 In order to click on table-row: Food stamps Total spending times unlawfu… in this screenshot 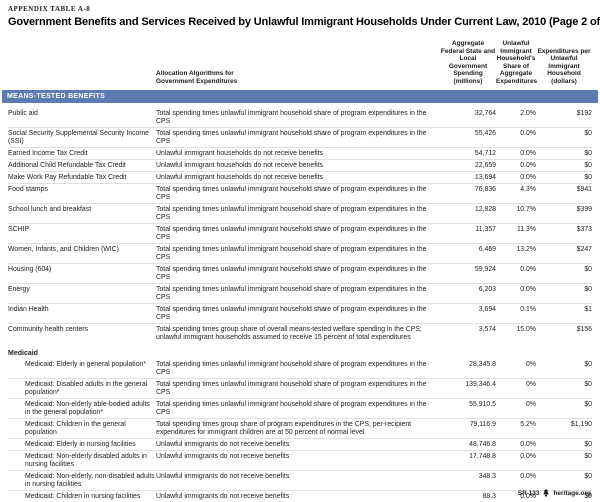, I will do `click(300, 194)`.